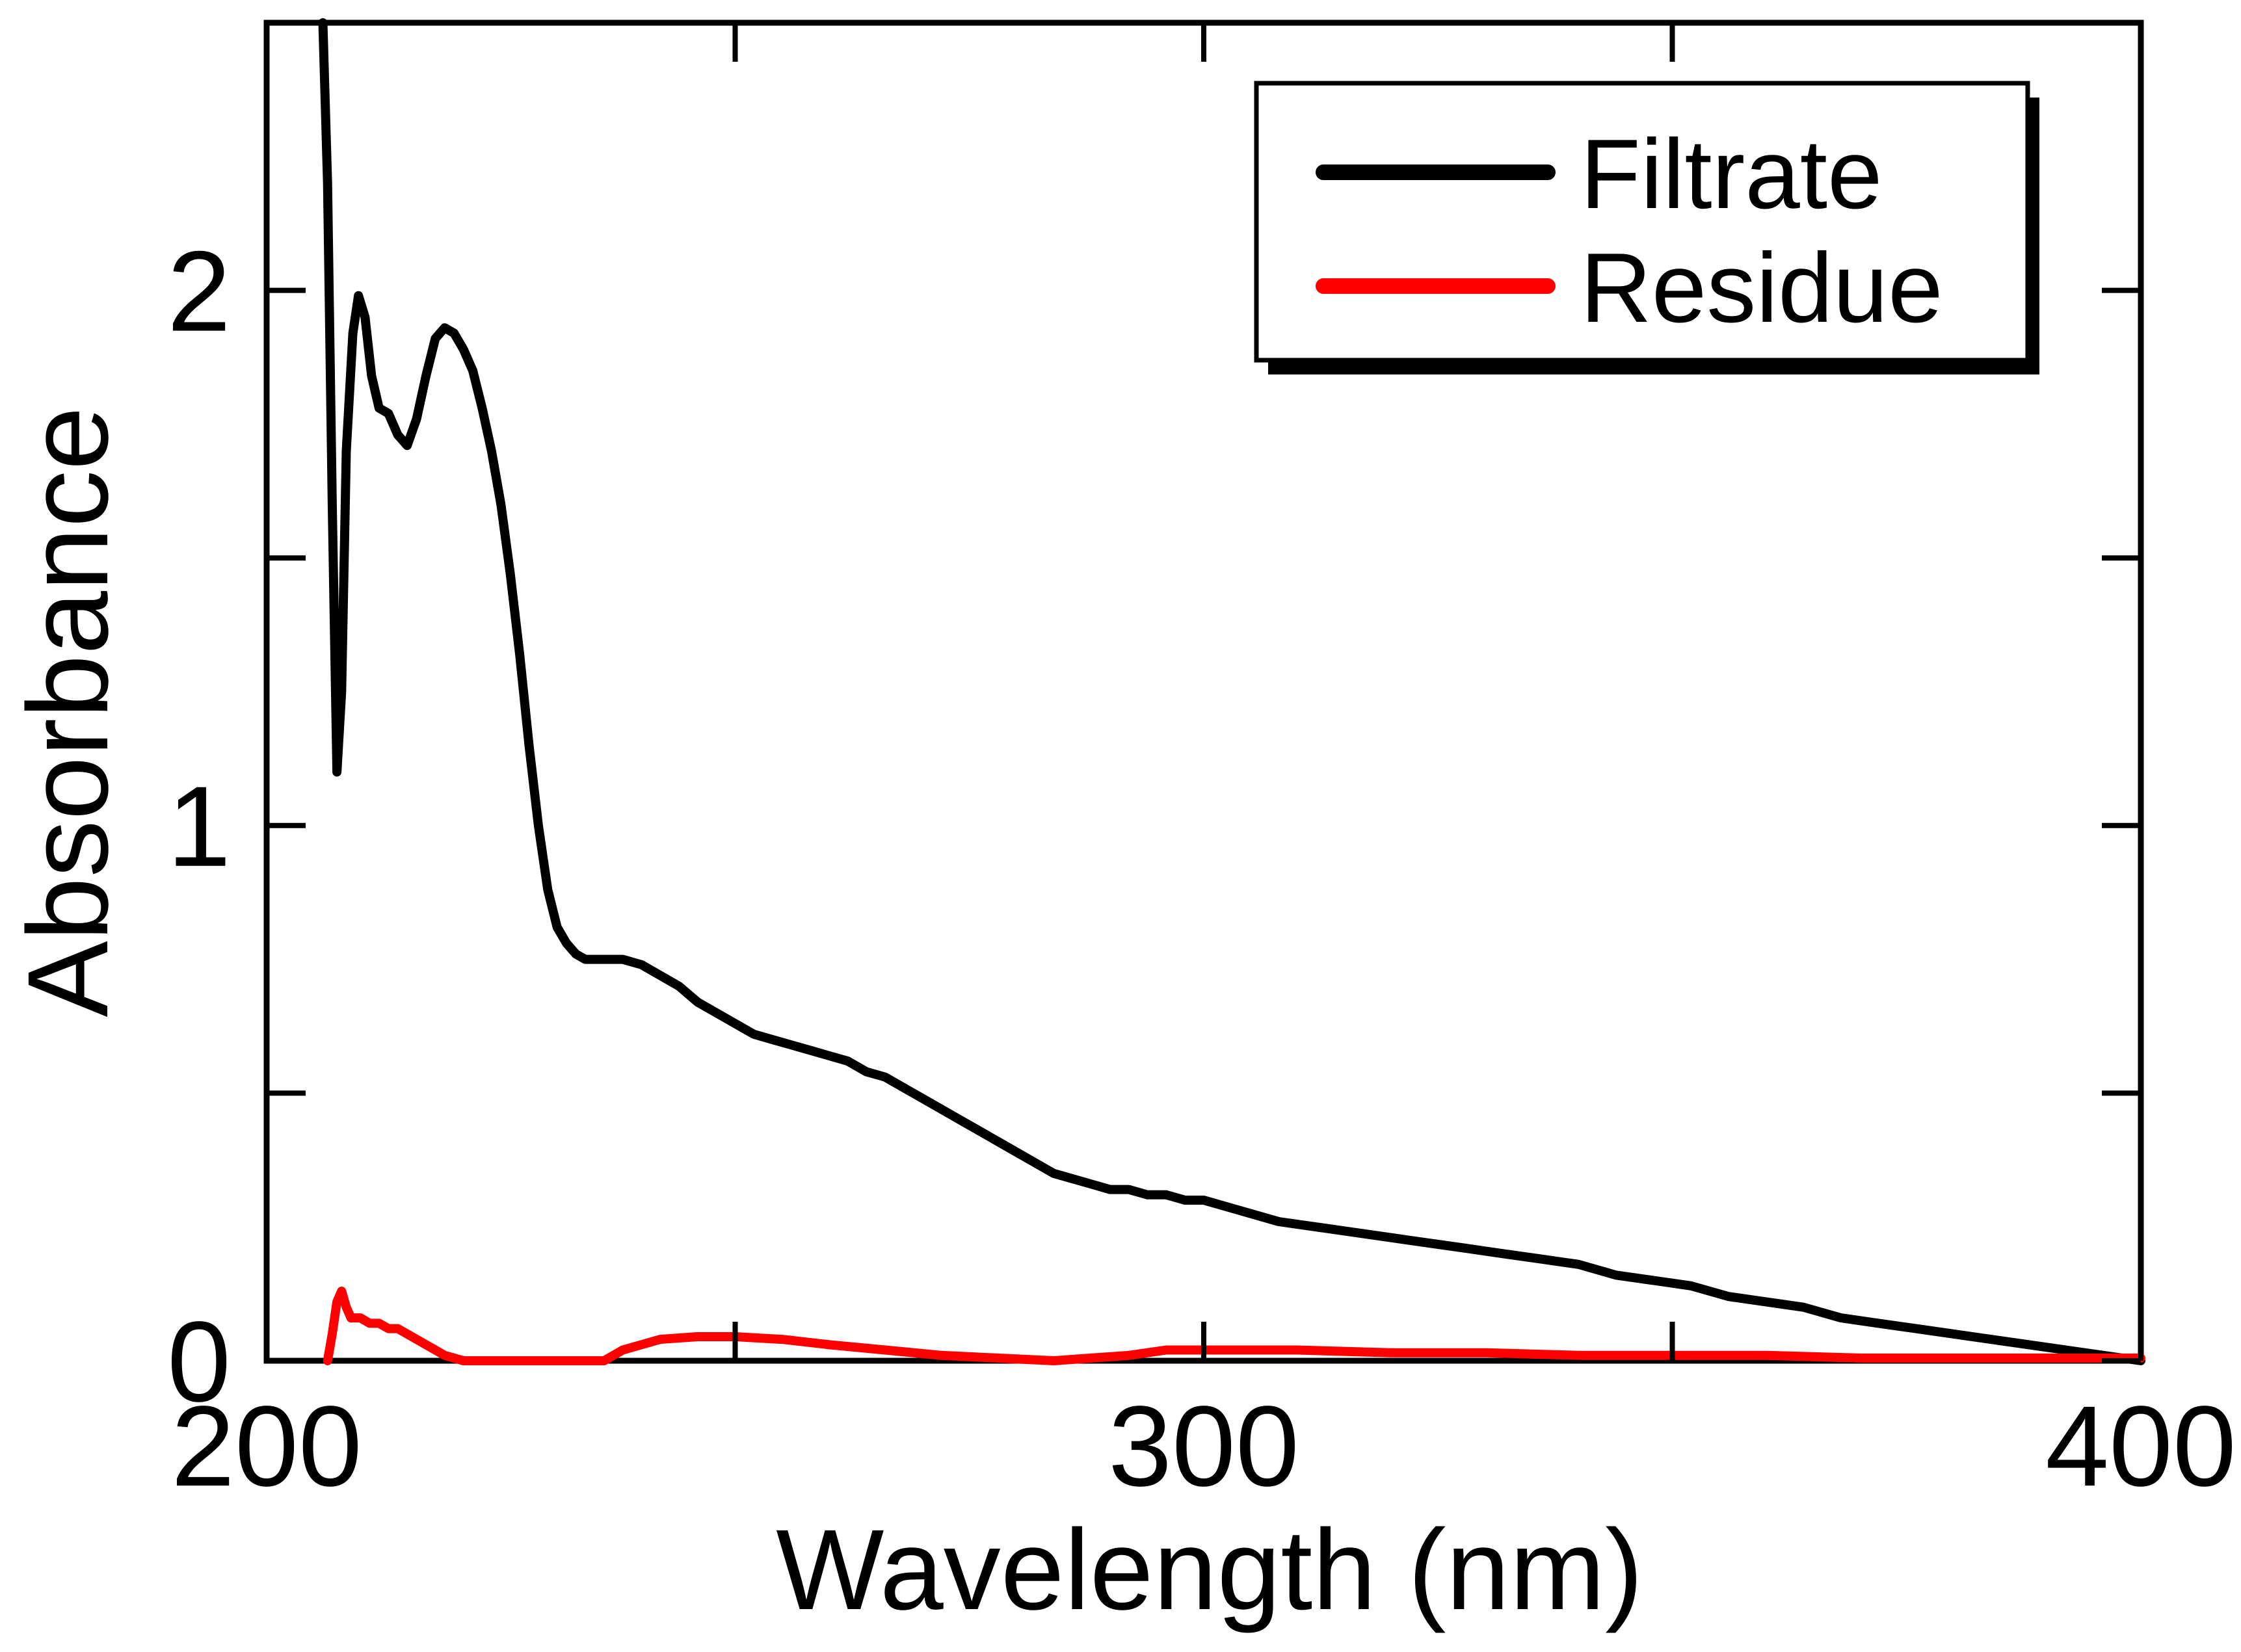 The height and width of the screenshot is (1652, 2241). Describe the element at coordinates (199, 827) in the screenshot. I see `y-tick-label: 1` at that location.